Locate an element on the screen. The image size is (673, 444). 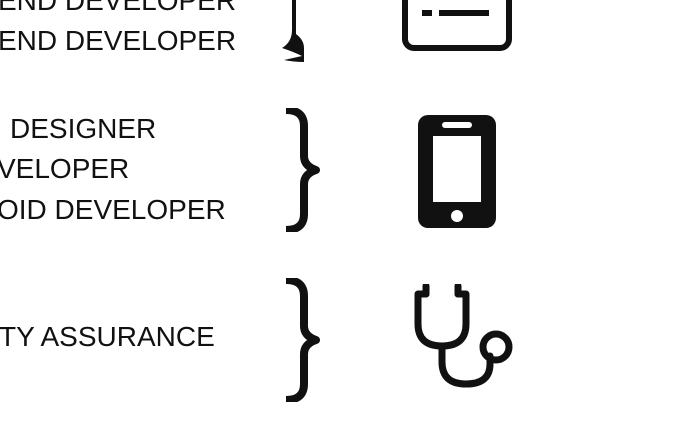
role-label: TY ASSURANCE is located at coordinates (107, 336).